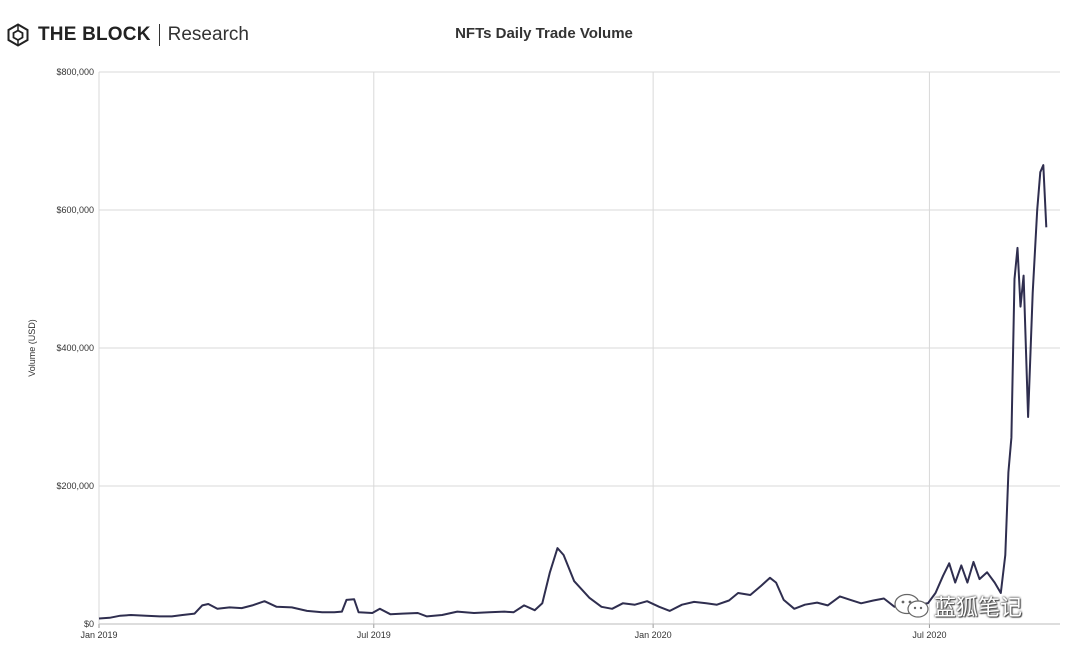 This screenshot has height=655, width=1080. Describe the element at coordinates (544, 33) in the screenshot. I see `chart-title: NFTs Daily Trade Volume` at that location.